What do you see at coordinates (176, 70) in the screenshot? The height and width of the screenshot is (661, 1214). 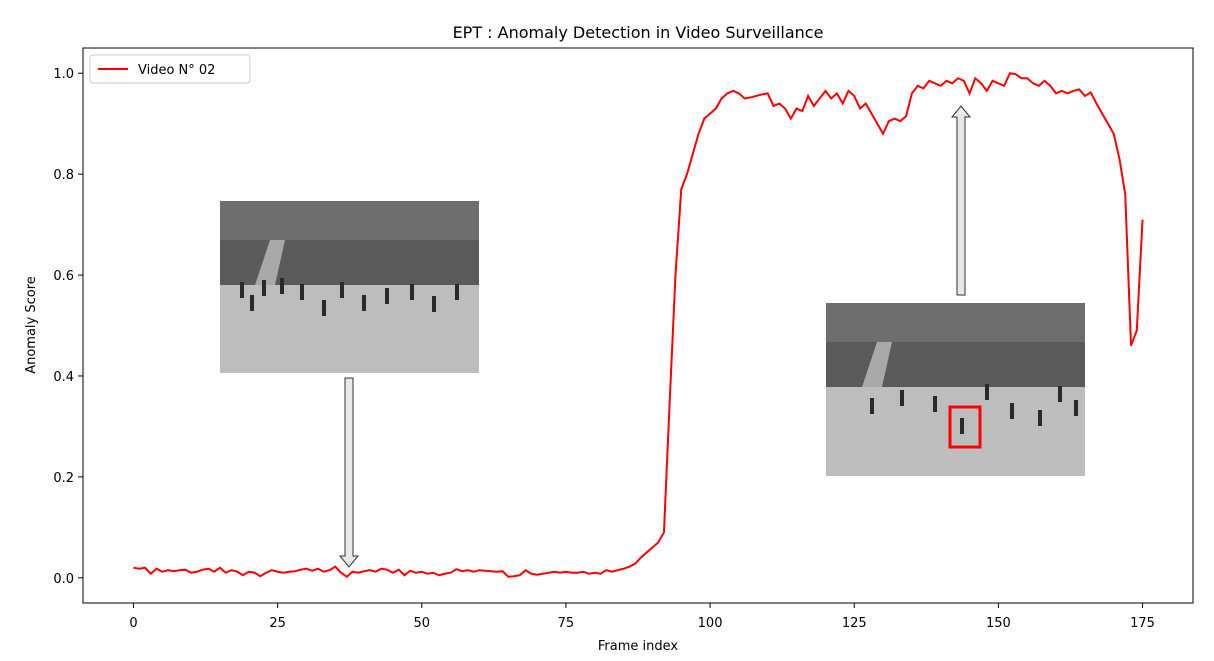 I see `legend-label: Video N° 02` at bounding box center [176, 70].